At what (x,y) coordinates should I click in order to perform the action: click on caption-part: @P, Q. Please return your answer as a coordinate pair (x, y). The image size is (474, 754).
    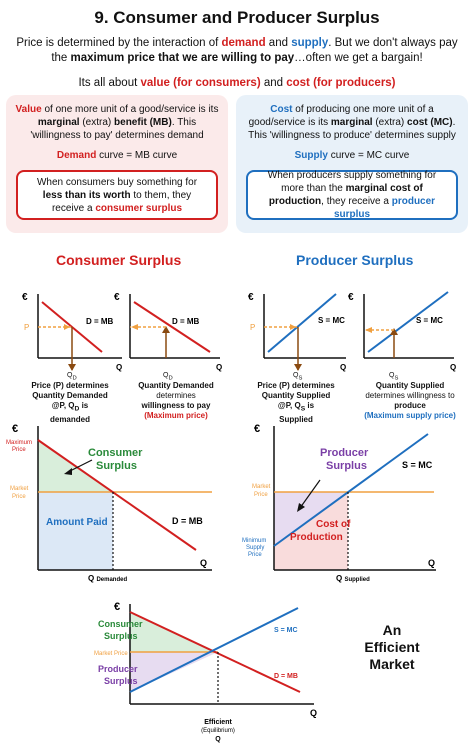
    Looking at the image, I should click on (63, 405).